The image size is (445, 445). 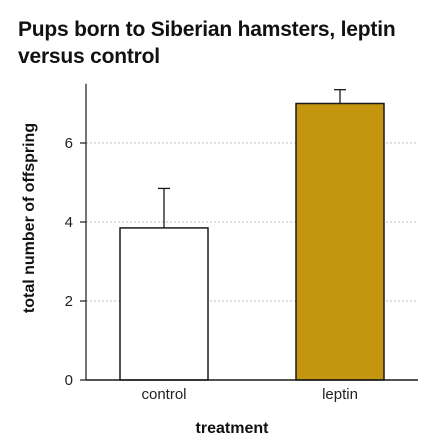 What do you see at coordinates (69, 143) in the screenshot?
I see `y-tick-label: 6` at bounding box center [69, 143].